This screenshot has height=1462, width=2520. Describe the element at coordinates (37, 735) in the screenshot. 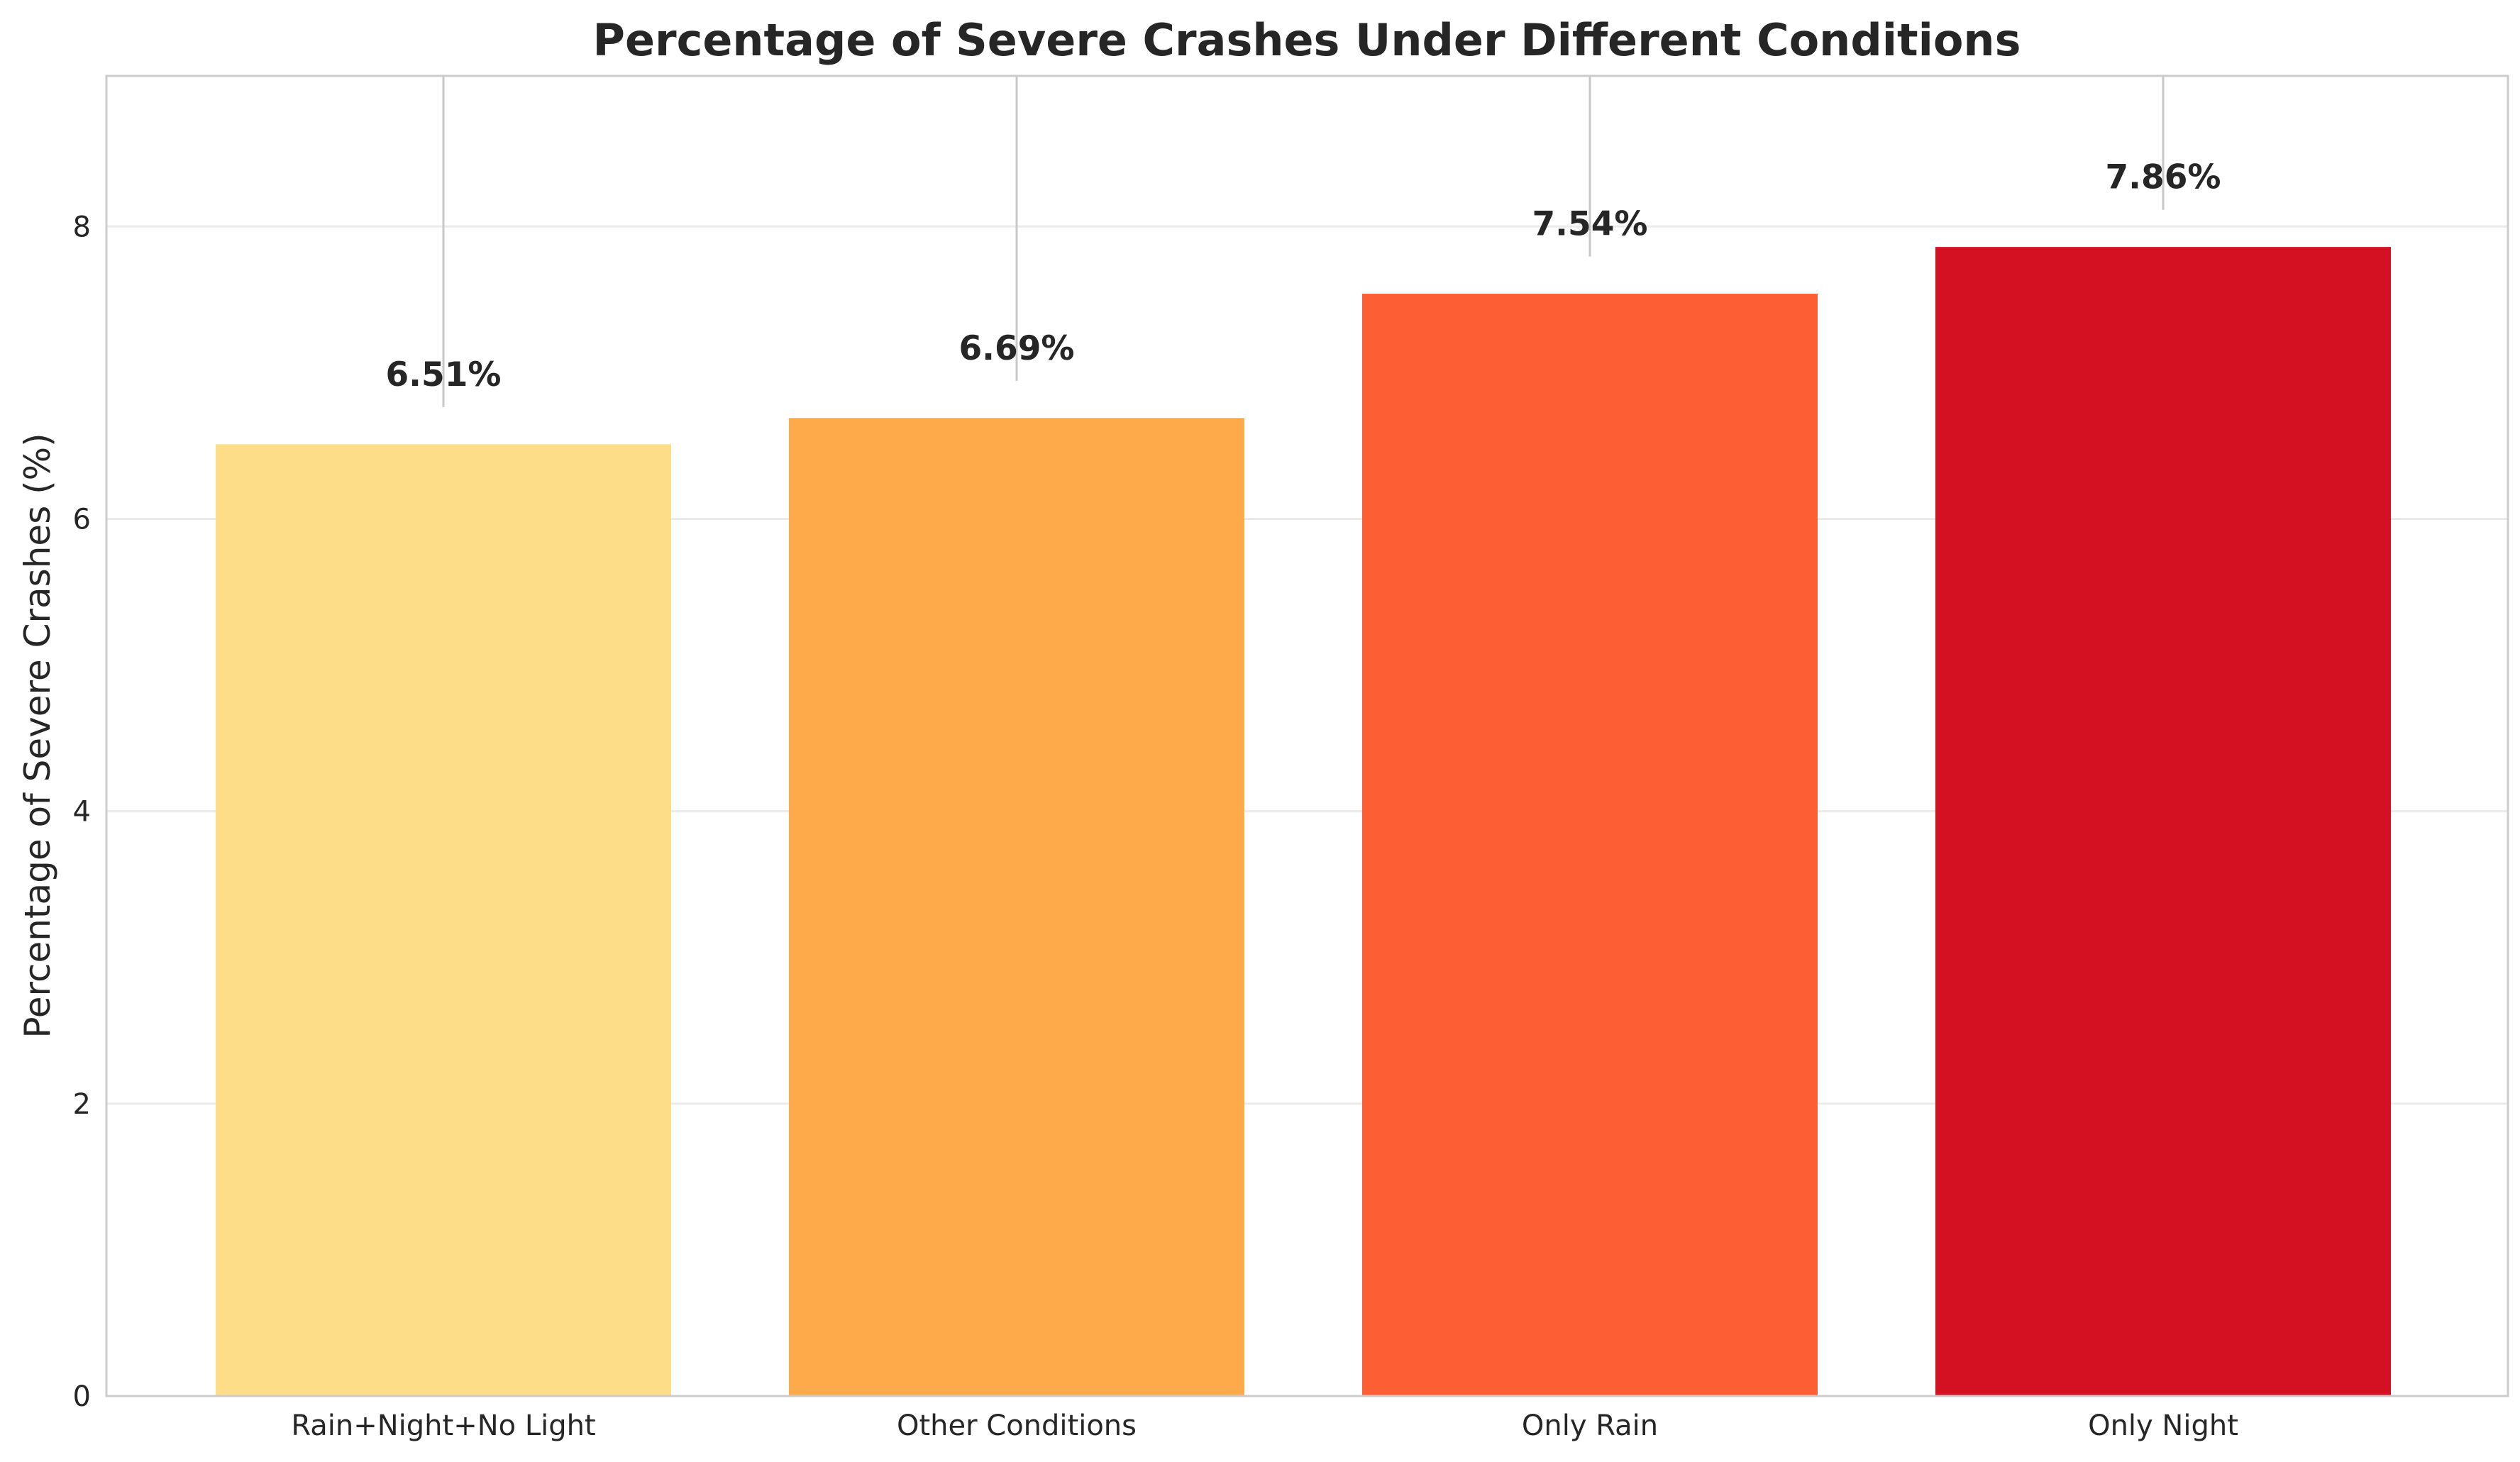

I see `y-axis-label: Percentage of Severe Crashes (%)` at that location.